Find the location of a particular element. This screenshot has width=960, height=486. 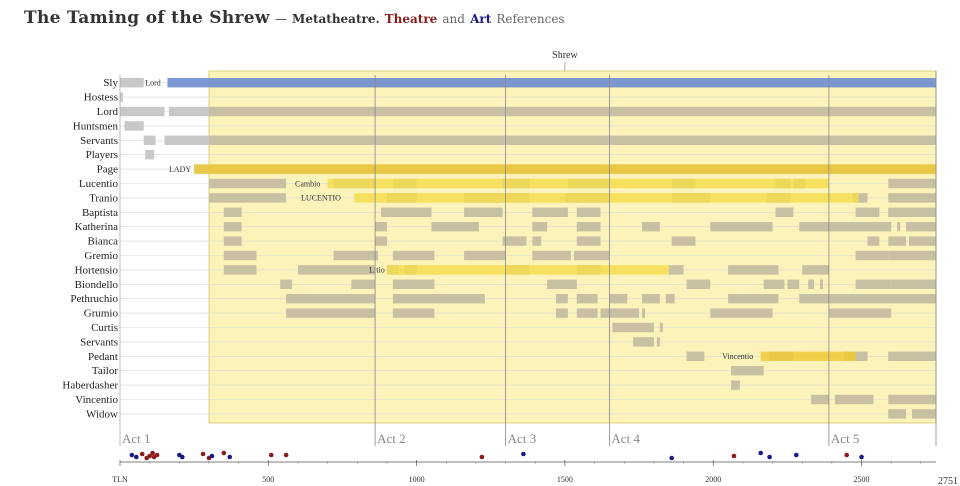

act-label: Act 2 is located at coordinates (391, 438).